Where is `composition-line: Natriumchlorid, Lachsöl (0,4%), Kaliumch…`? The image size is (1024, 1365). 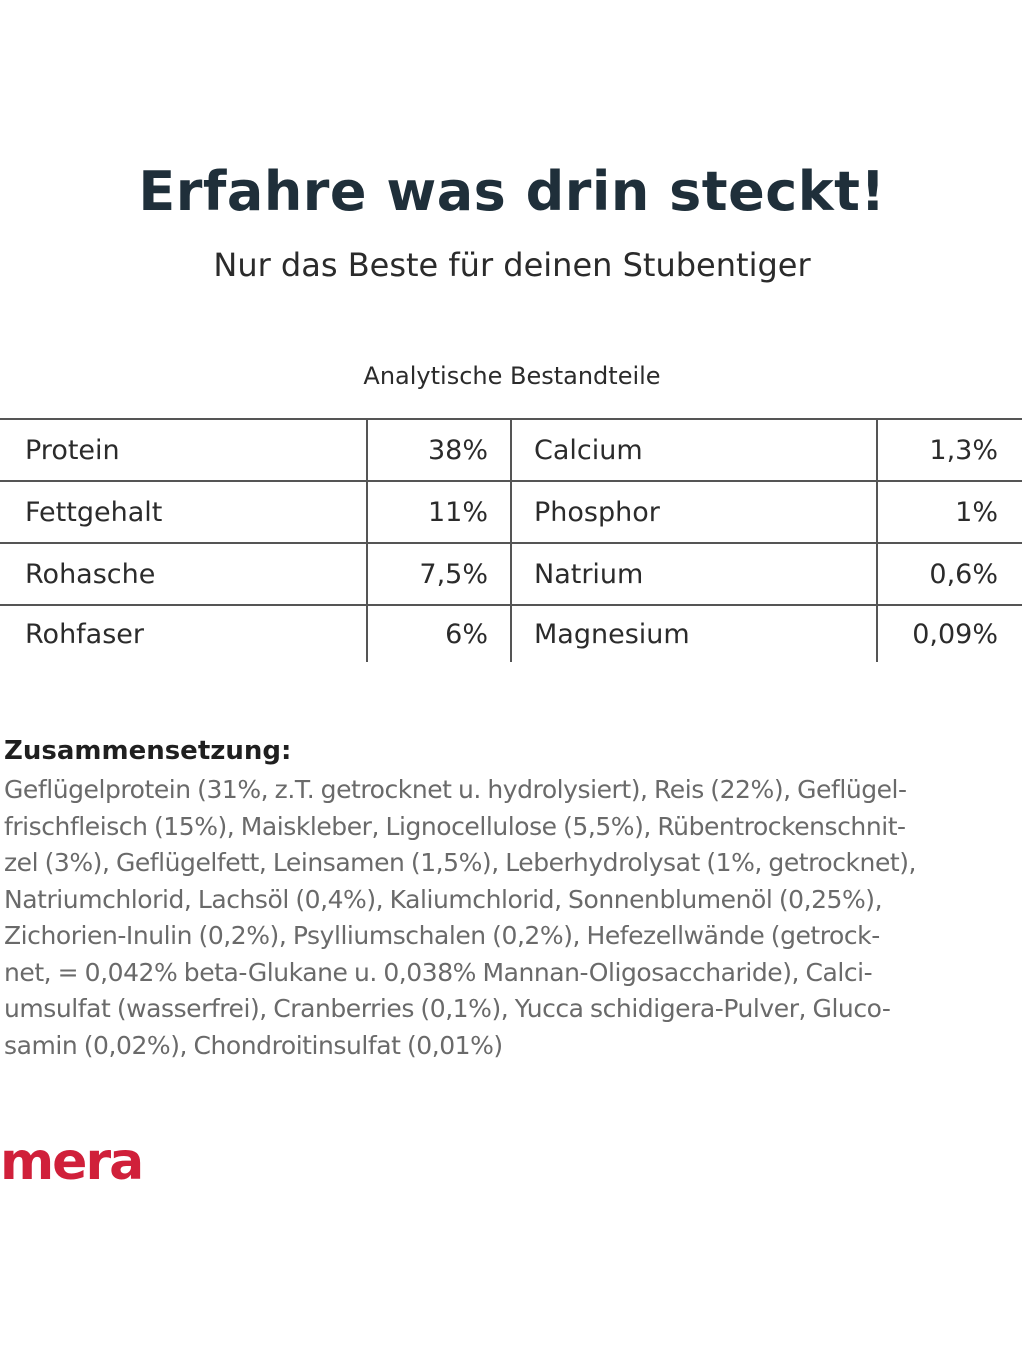 composition-line: Natriumchlorid, Lachsöl (0,4%), Kaliumch… is located at coordinates (443, 899).